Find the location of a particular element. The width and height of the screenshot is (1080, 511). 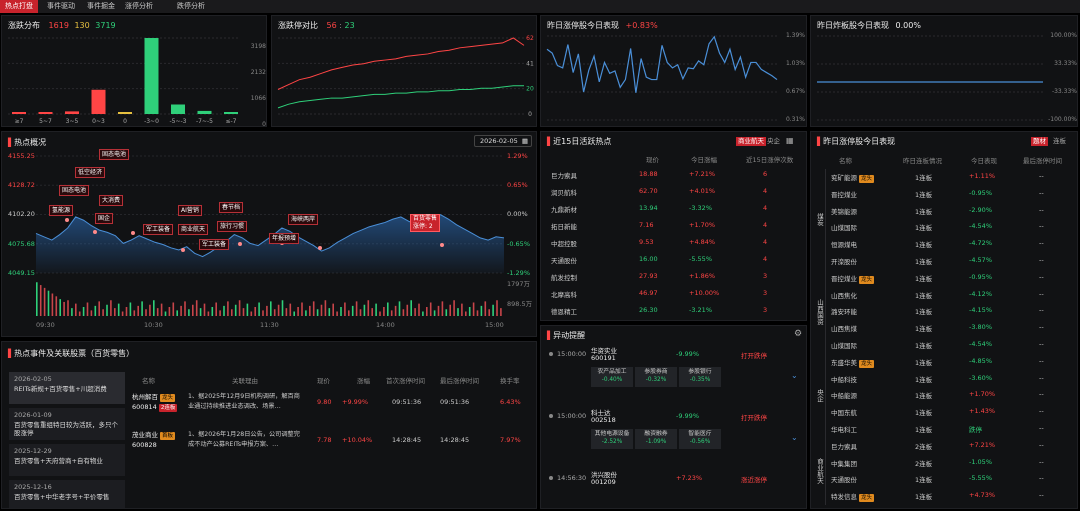

event-label: 商业航天 is located at coordinates (193, 229).